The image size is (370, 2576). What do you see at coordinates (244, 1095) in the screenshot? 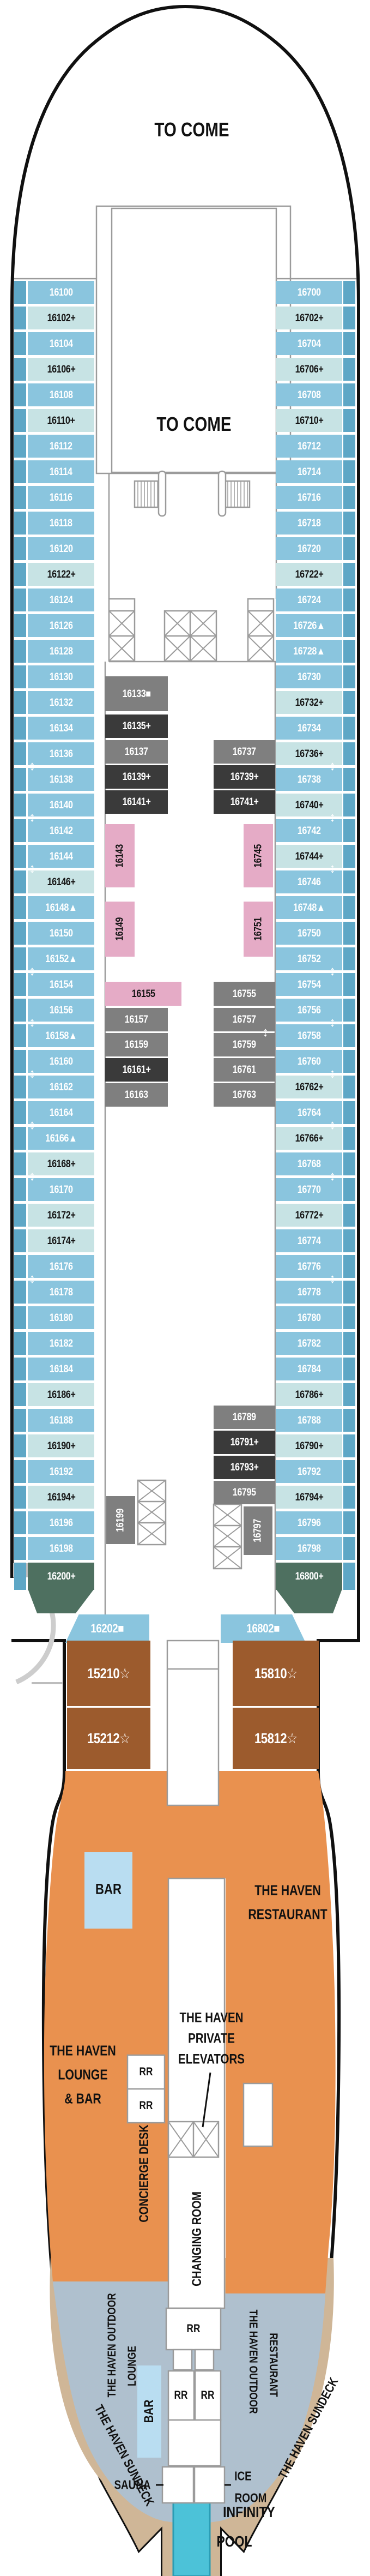
I see `cabin-16763: 16763` at bounding box center [244, 1095].